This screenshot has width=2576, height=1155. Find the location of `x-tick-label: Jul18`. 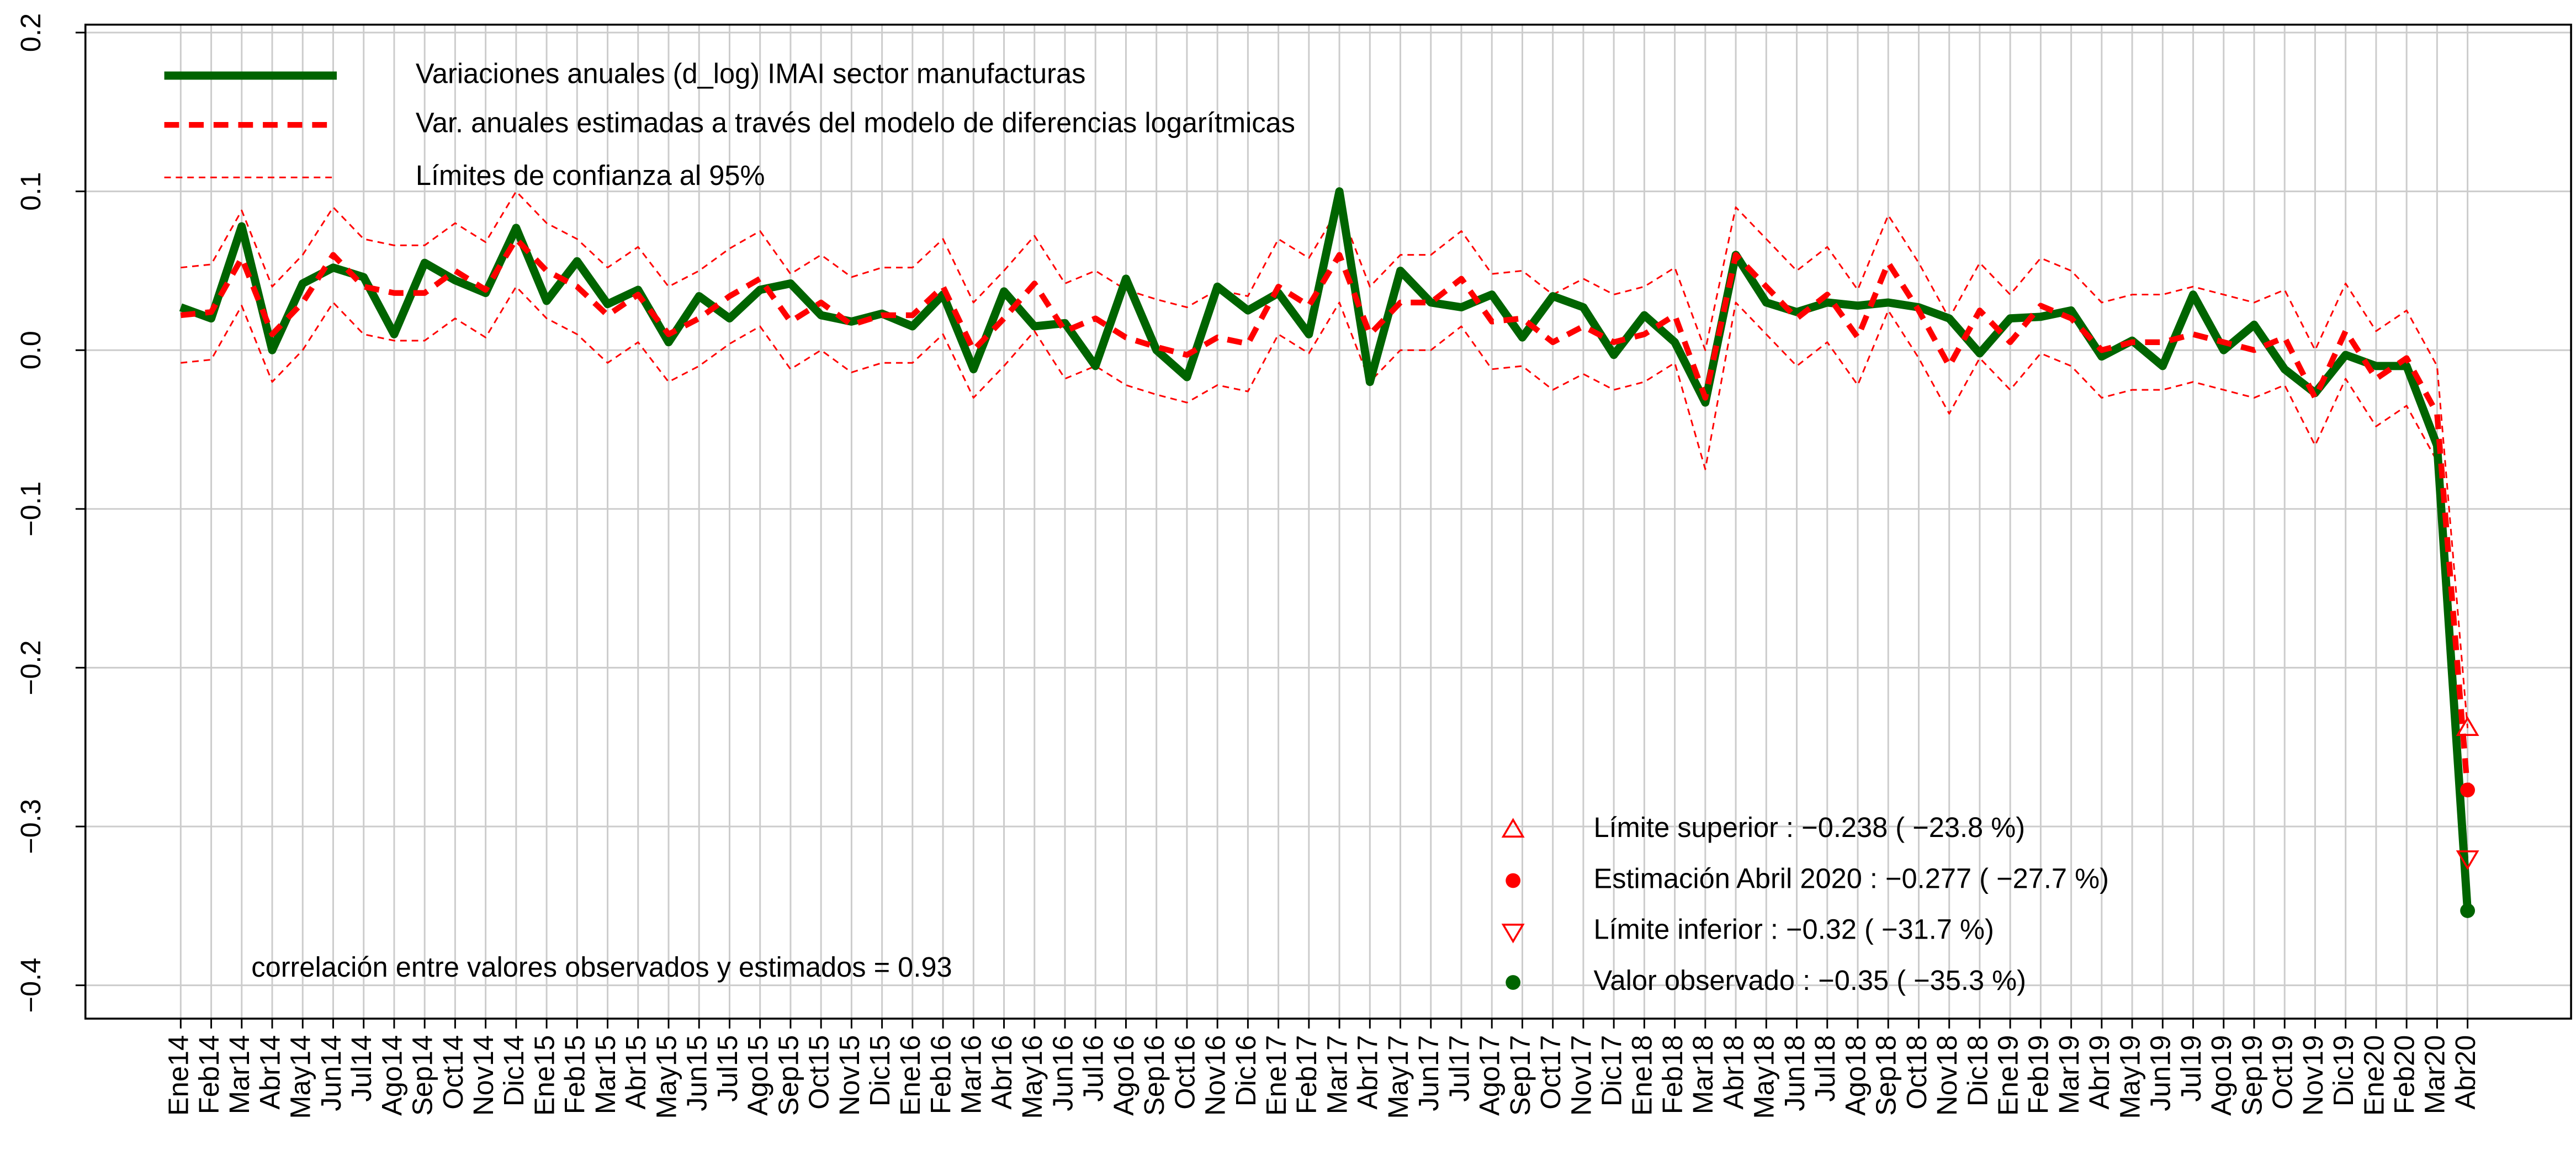

x-tick-label: Jul18 is located at coordinates (1825, 1068).